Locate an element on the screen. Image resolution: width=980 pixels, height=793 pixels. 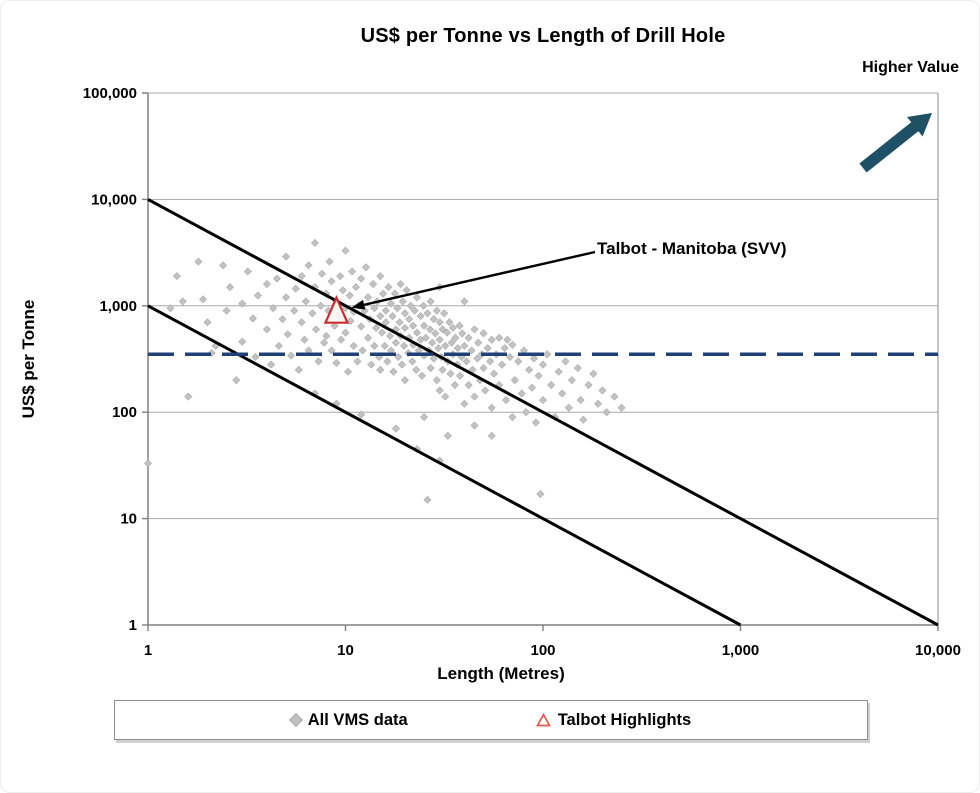
legend-label-vms: All VMS data is located at coordinates (357, 719).